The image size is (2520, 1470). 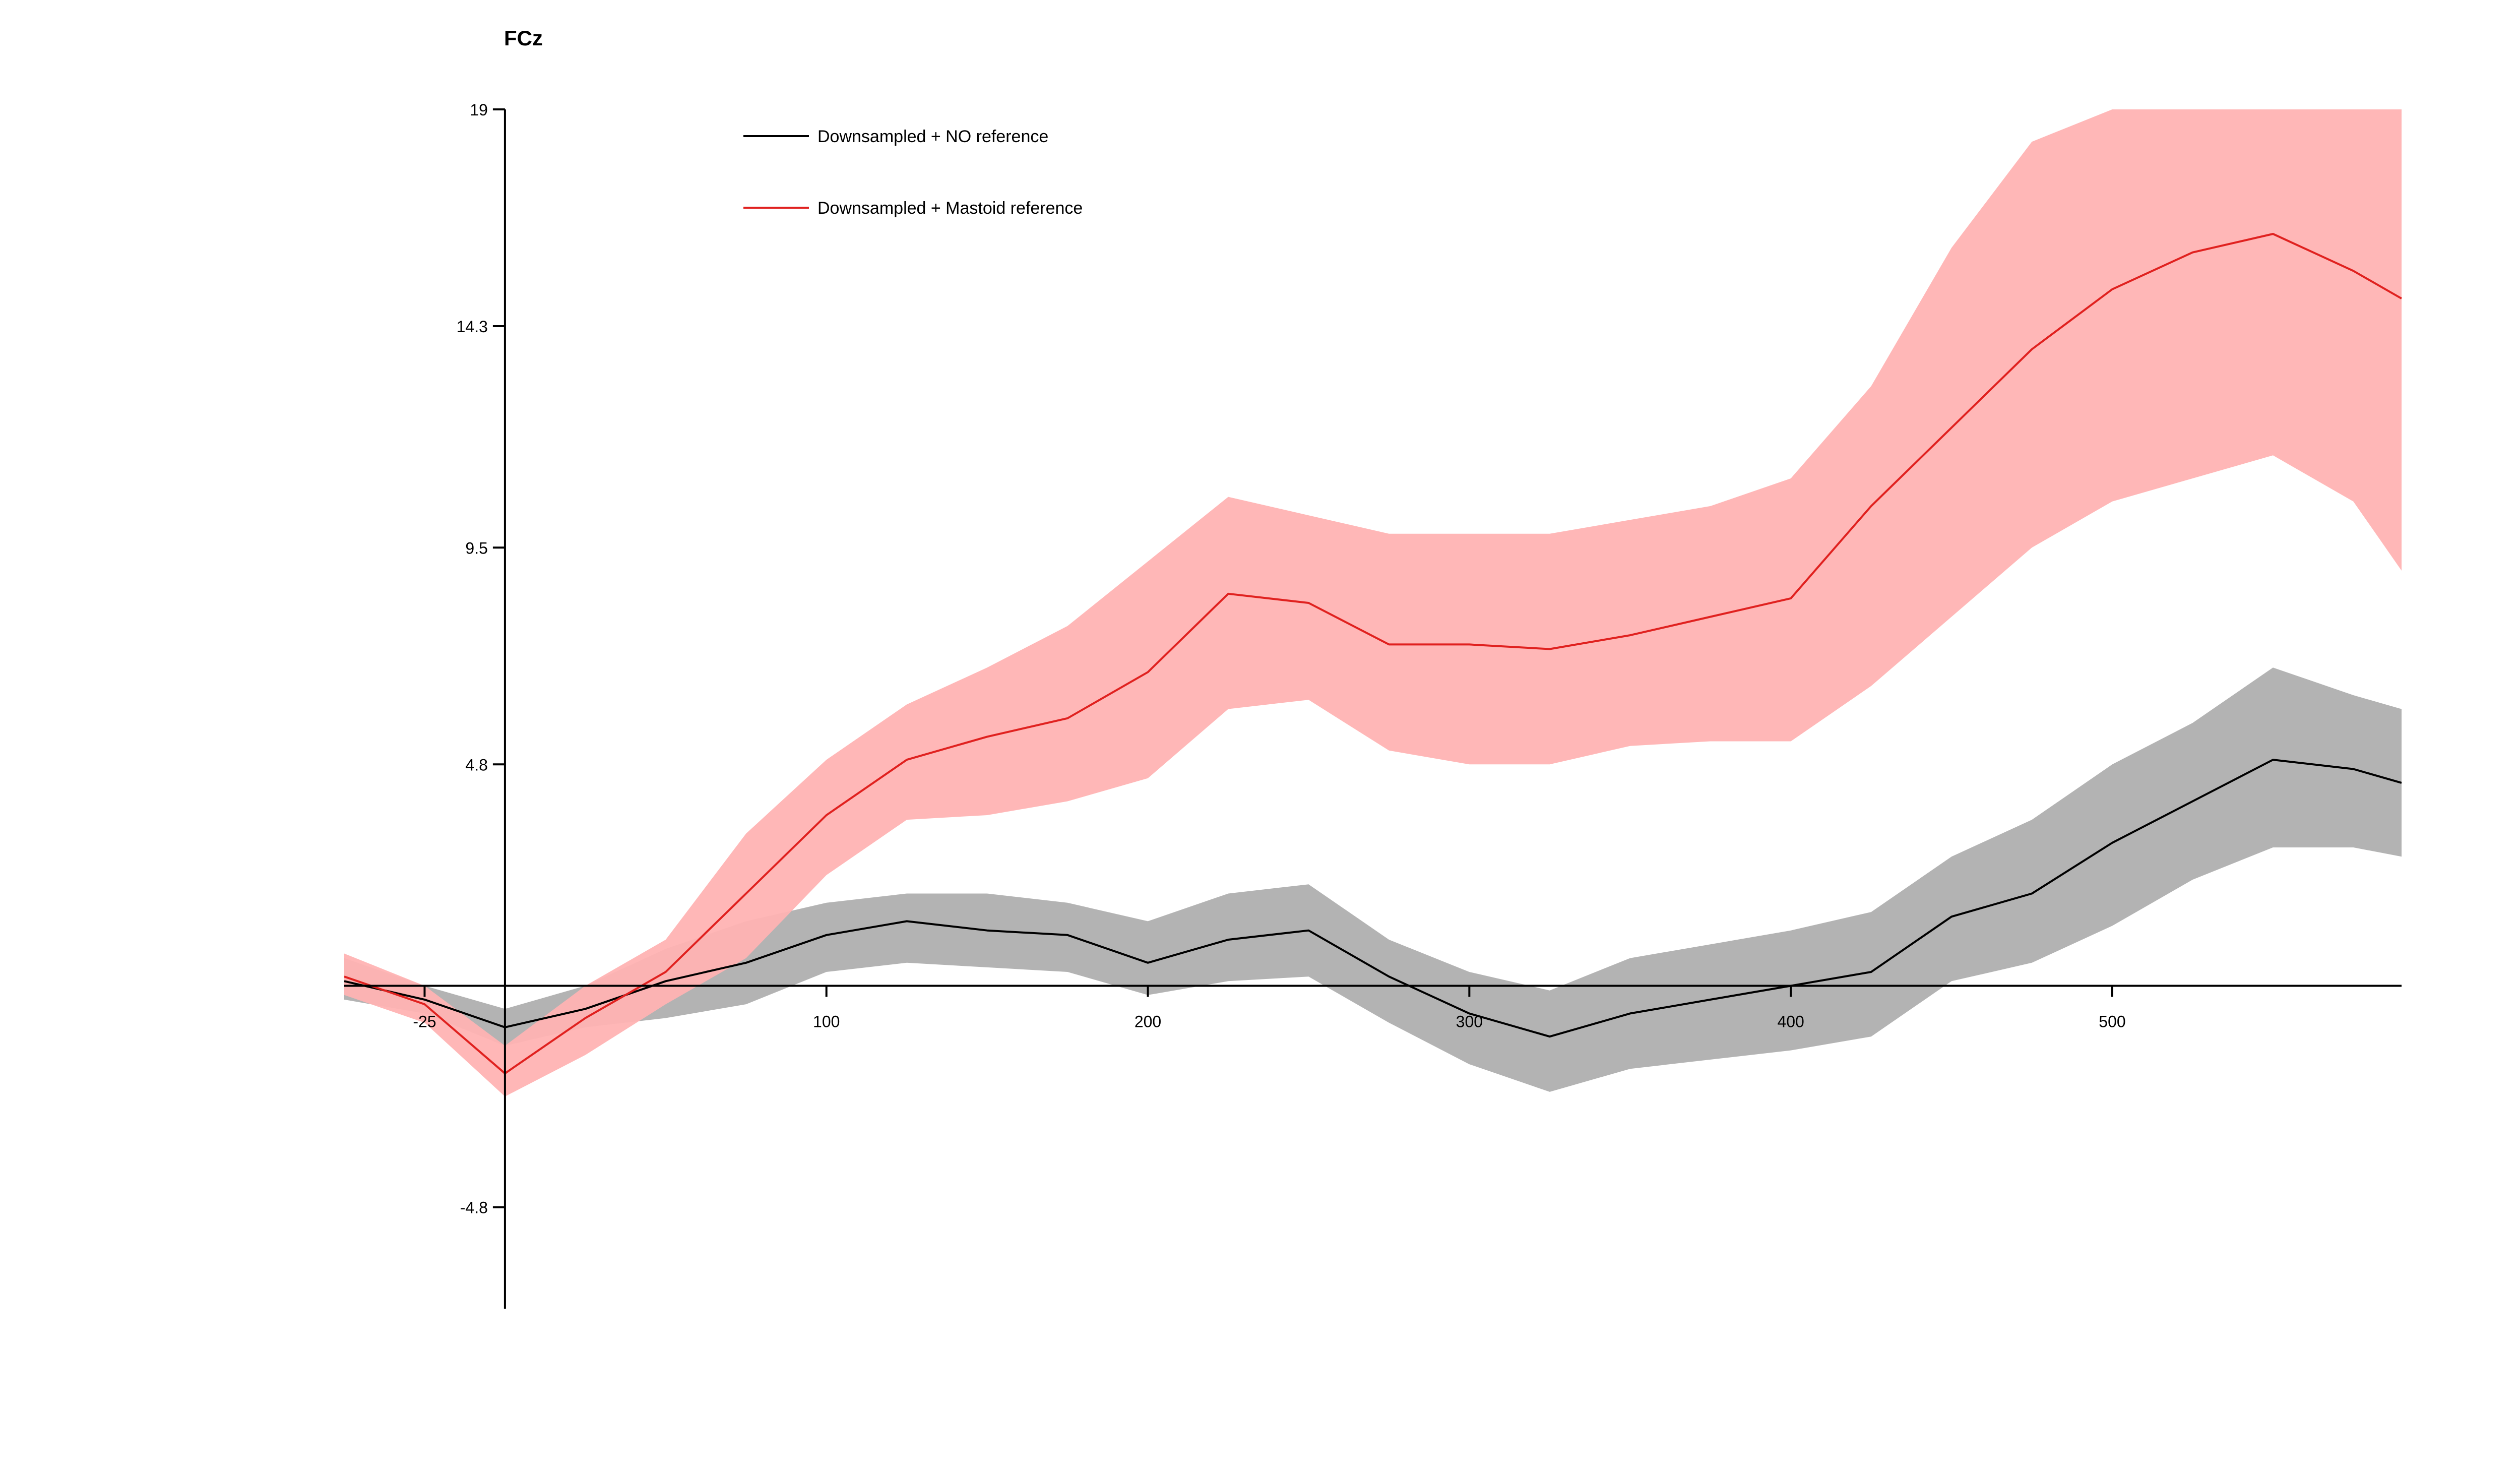 What do you see at coordinates (476, 765) in the screenshot?
I see `y-tick-label: 4.8` at bounding box center [476, 765].